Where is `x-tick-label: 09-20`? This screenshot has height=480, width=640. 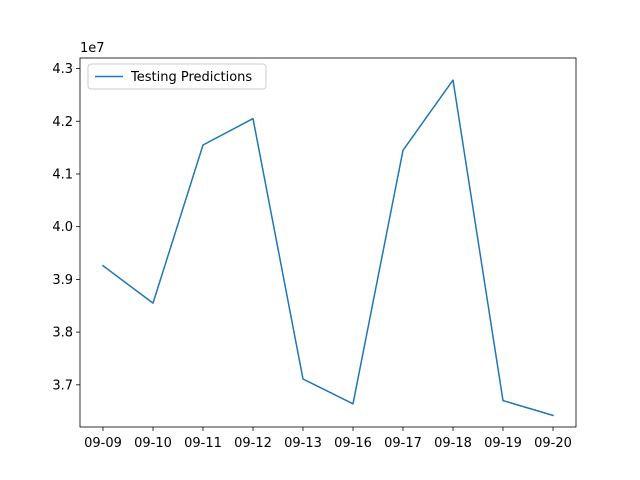
x-tick-label: 09-20 is located at coordinates (553, 443).